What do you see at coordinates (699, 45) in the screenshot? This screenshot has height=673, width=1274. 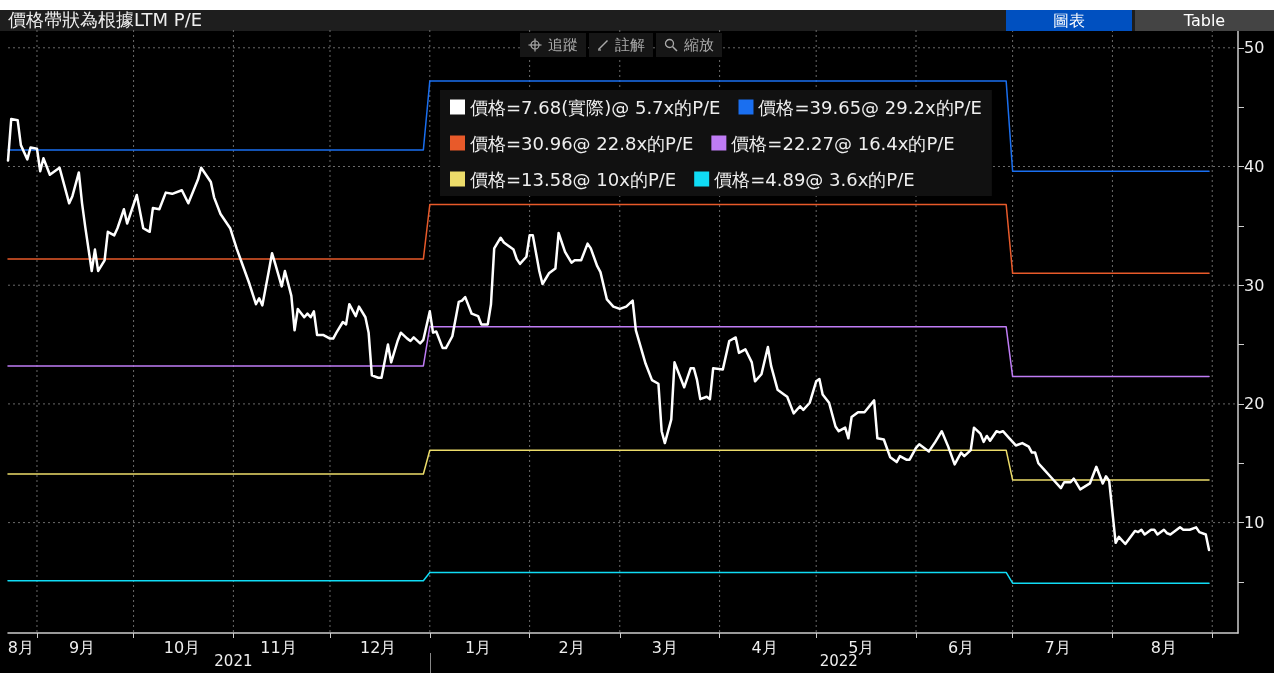 I see `annotation: 縮放` at bounding box center [699, 45].